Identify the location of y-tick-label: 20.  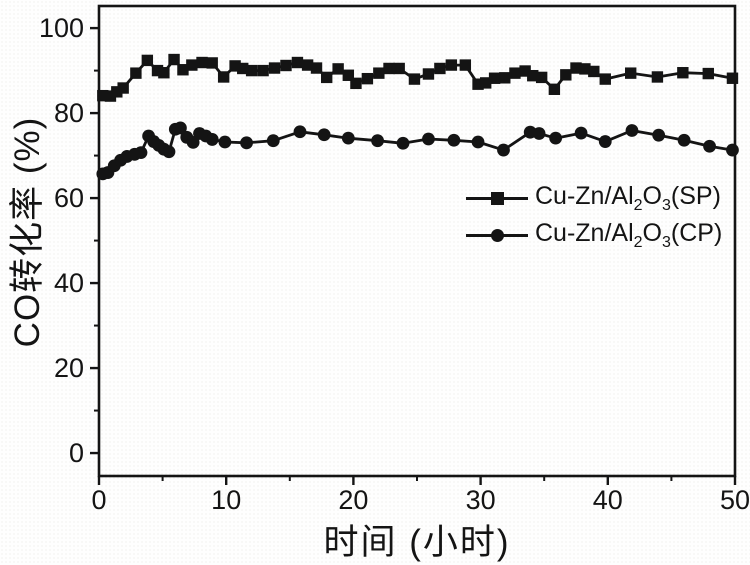
(69, 368).